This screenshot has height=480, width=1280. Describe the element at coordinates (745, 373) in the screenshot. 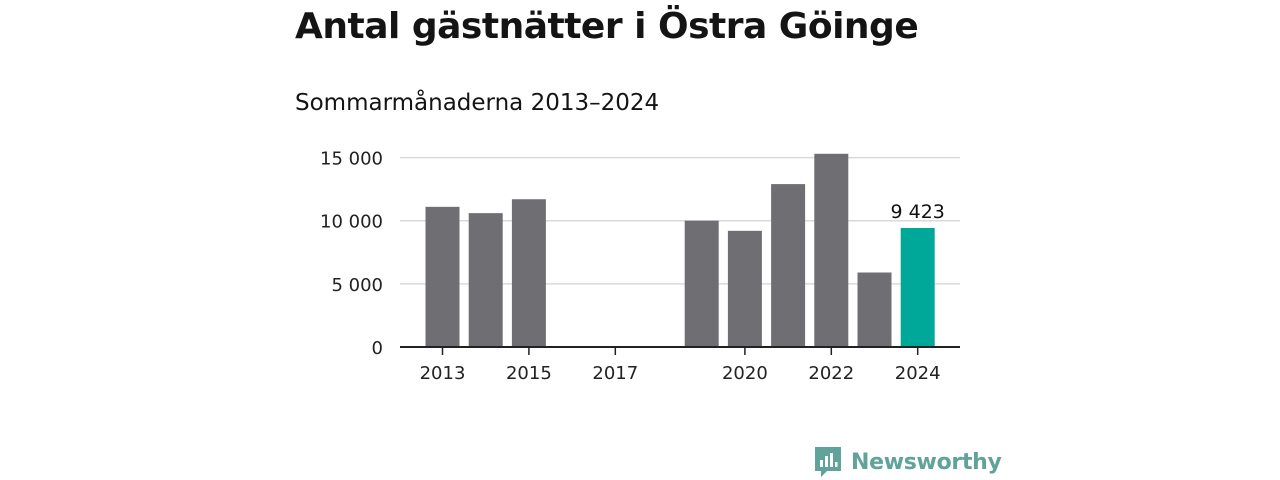

I see `x-tick-label: 2020` at that location.